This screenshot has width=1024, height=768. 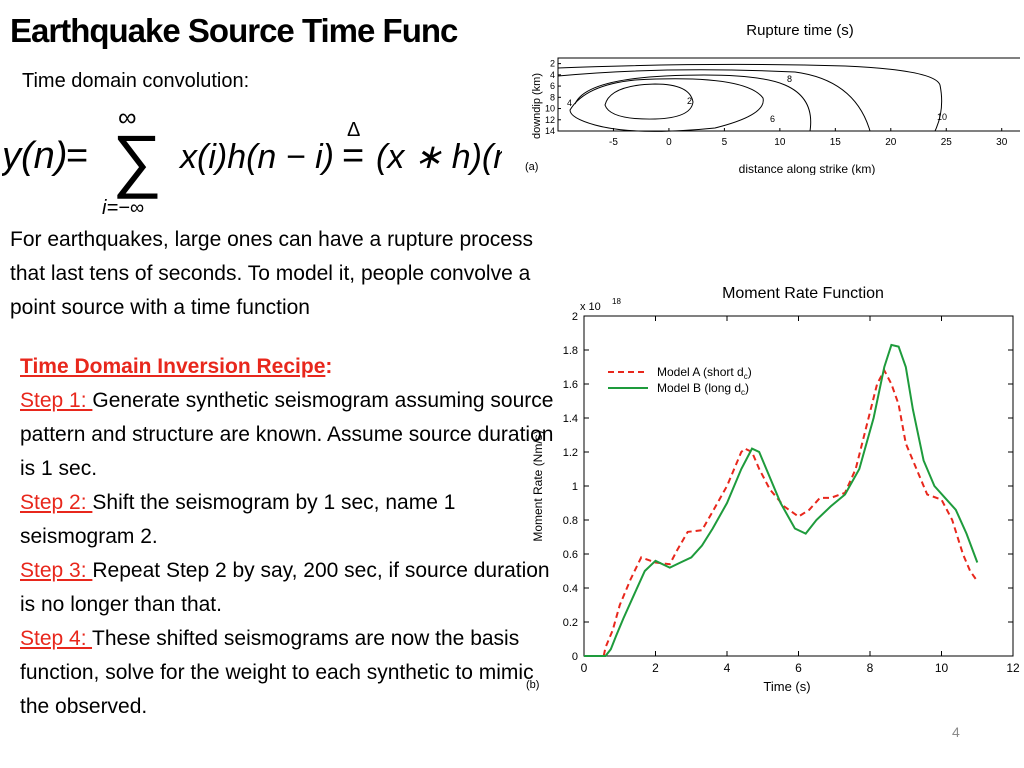 I want to click on mrf-x-tick-label: 10, so click(x=942, y=668).